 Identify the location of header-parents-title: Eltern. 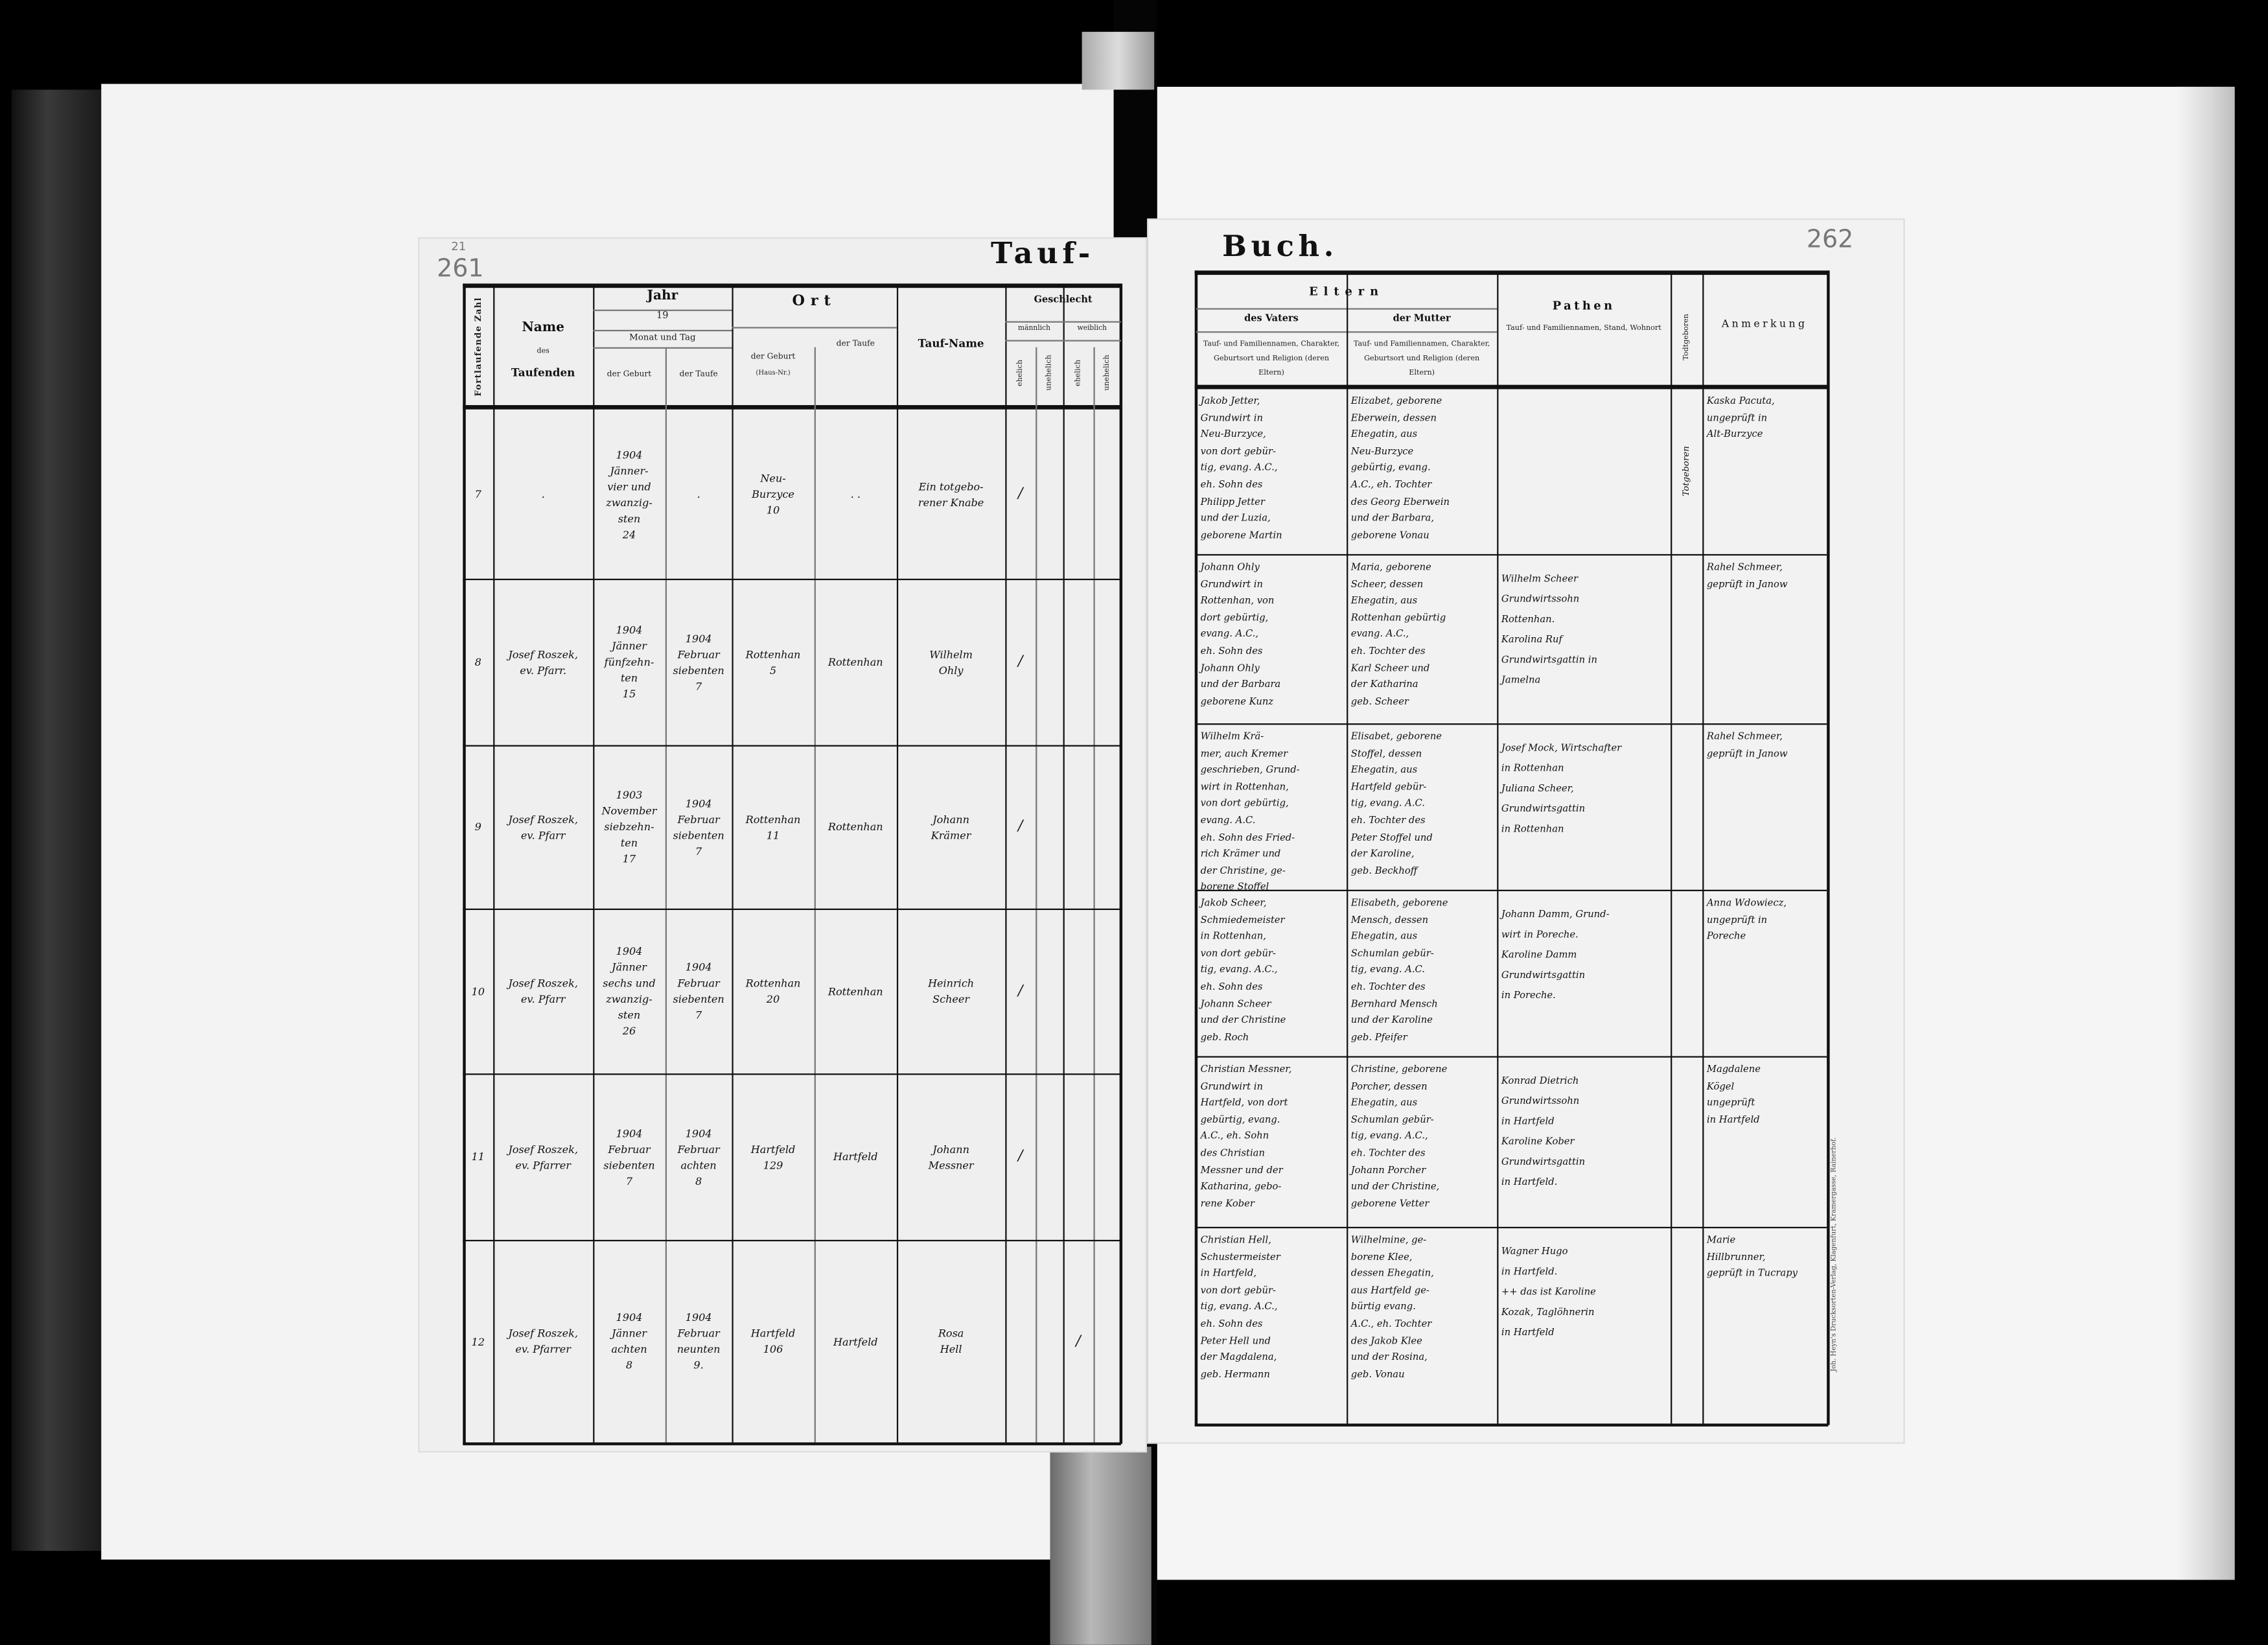
(1346, 290).